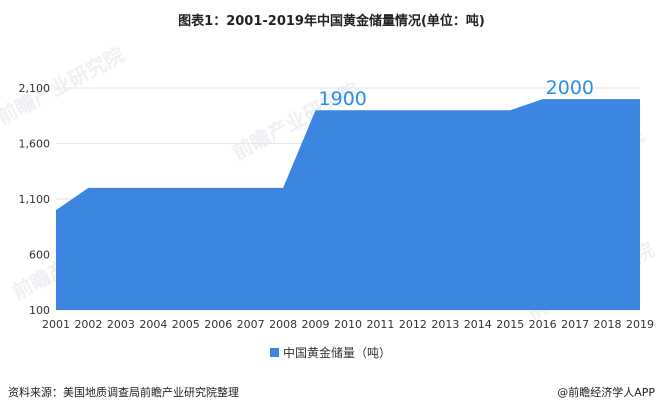  Describe the element at coordinates (218, 324) in the screenshot. I see `x-tick-label: 2006` at that location.